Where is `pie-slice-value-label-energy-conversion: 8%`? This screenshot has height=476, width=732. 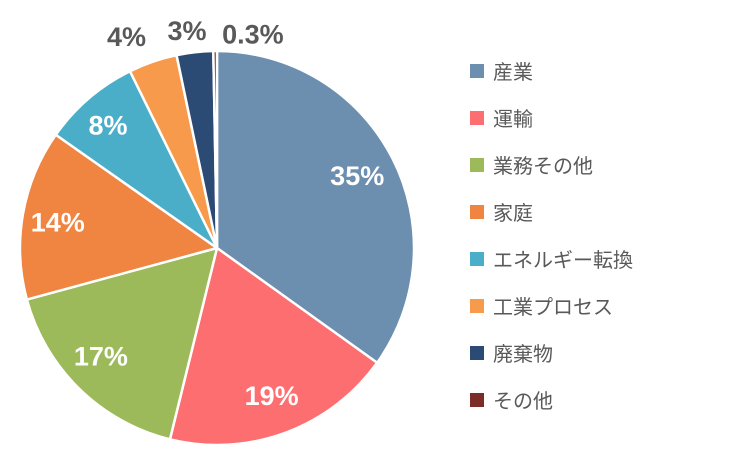
pie-slice-value-label-energy-conversion: 8% is located at coordinates (107, 125).